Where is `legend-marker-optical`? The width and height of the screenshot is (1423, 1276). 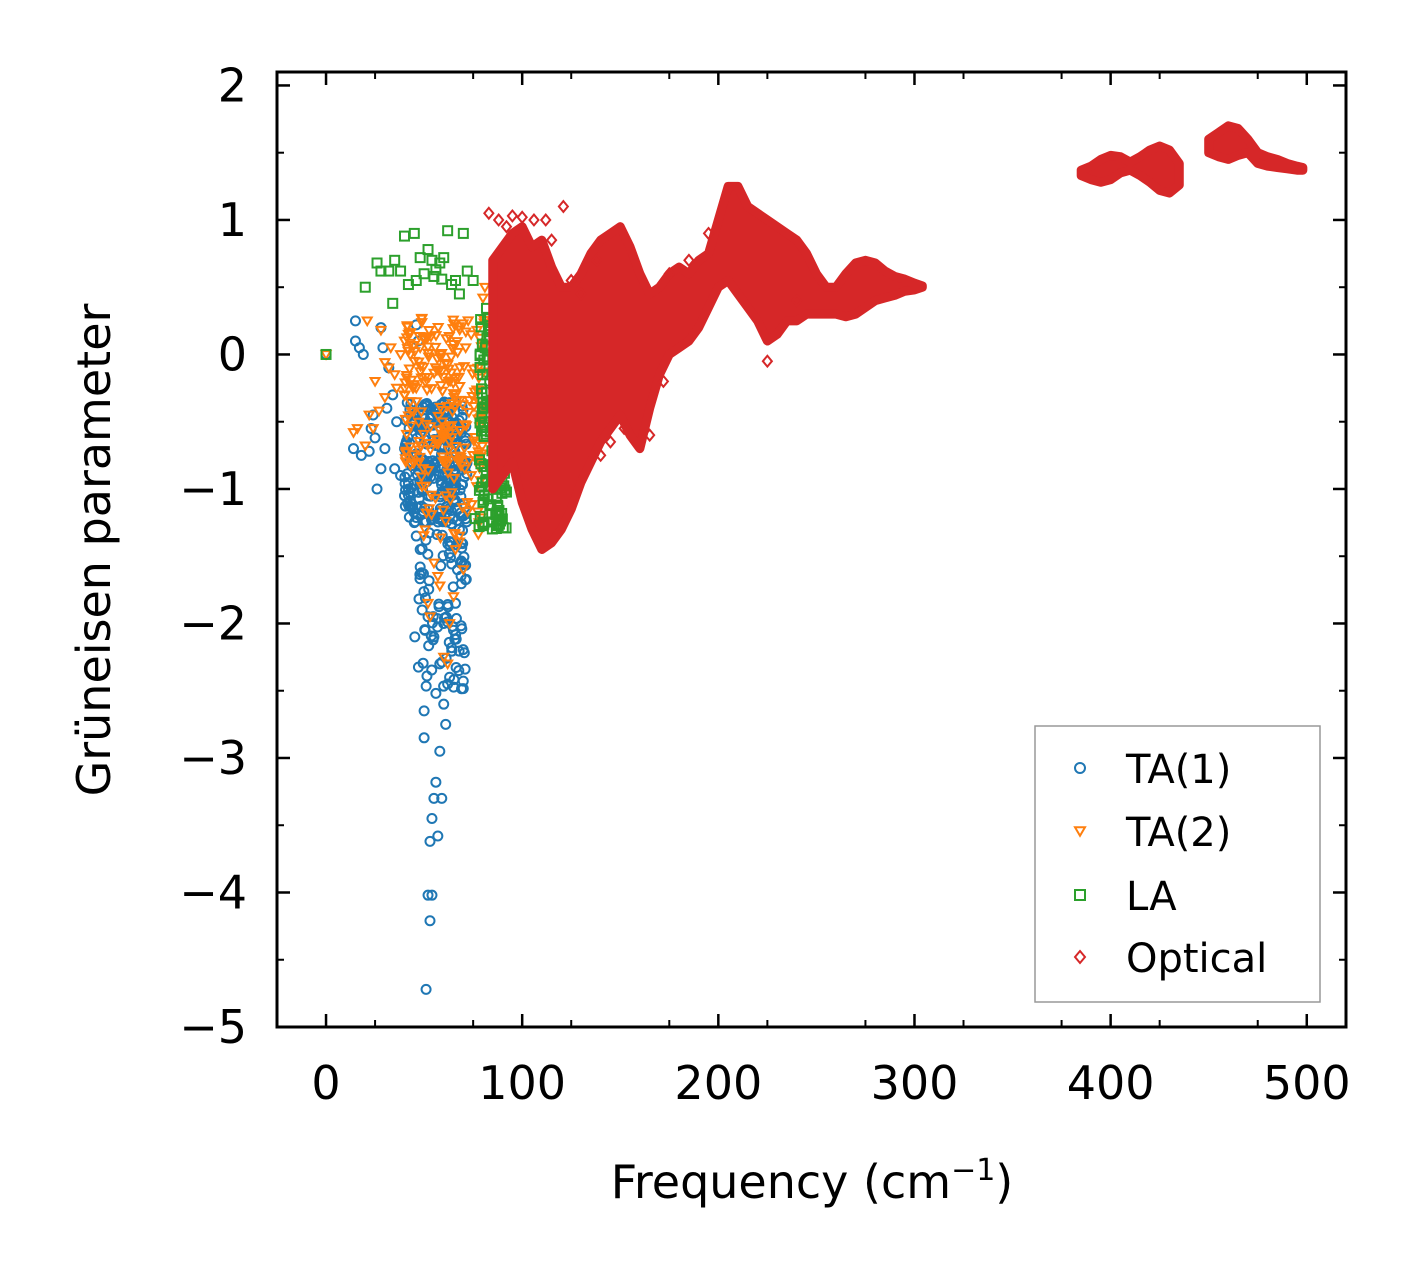
legend-marker-optical is located at coordinates (1080, 957).